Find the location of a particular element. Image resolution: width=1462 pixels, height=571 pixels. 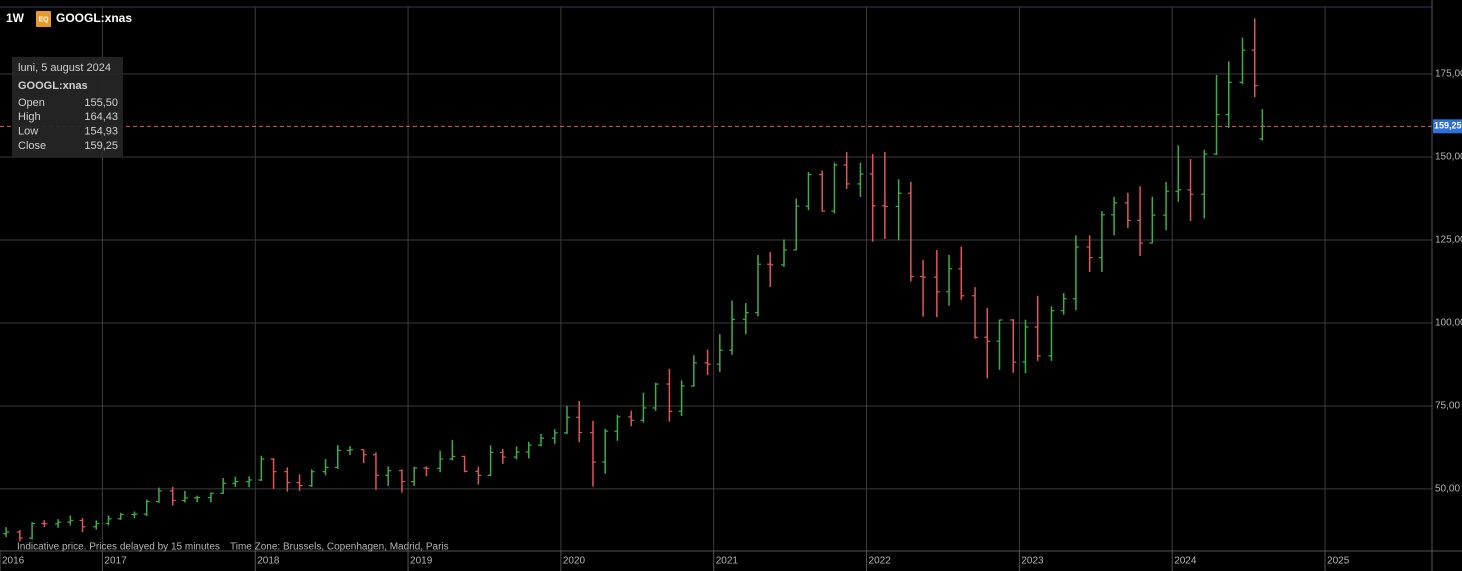

x-tick-label: 2017 is located at coordinates (115, 561).